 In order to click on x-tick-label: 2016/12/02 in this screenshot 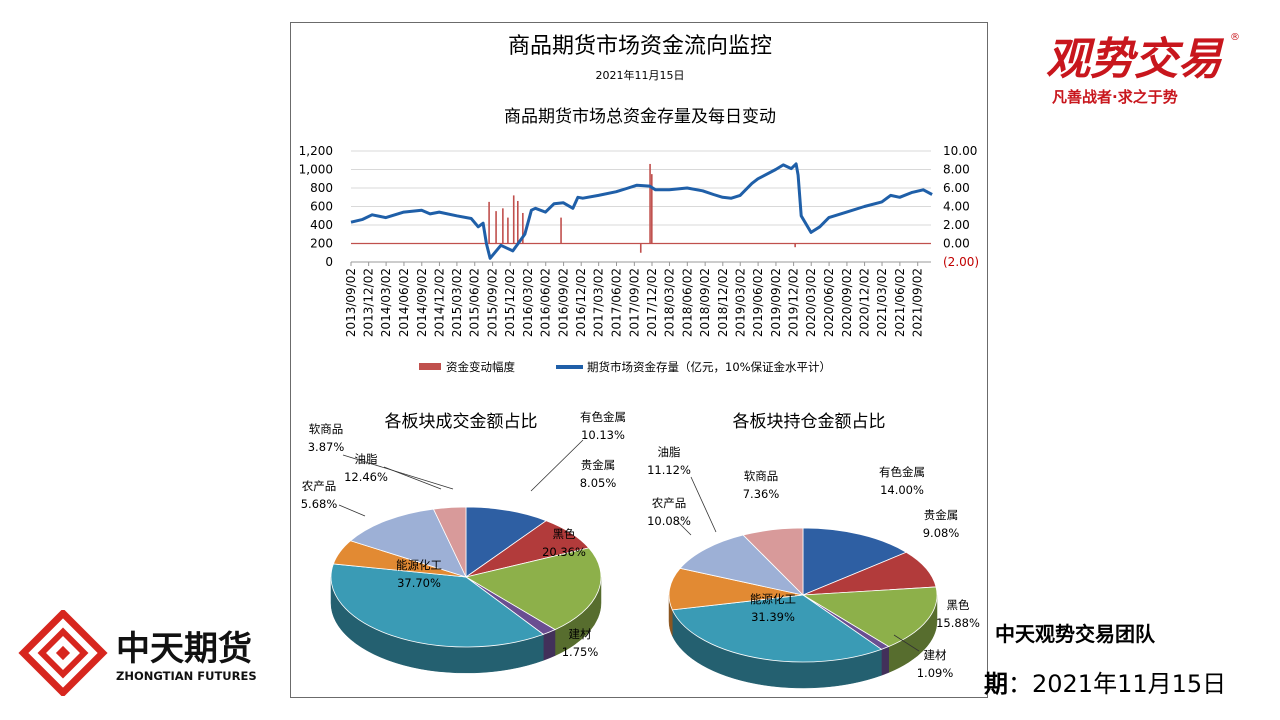, I will do `click(581, 302)`.